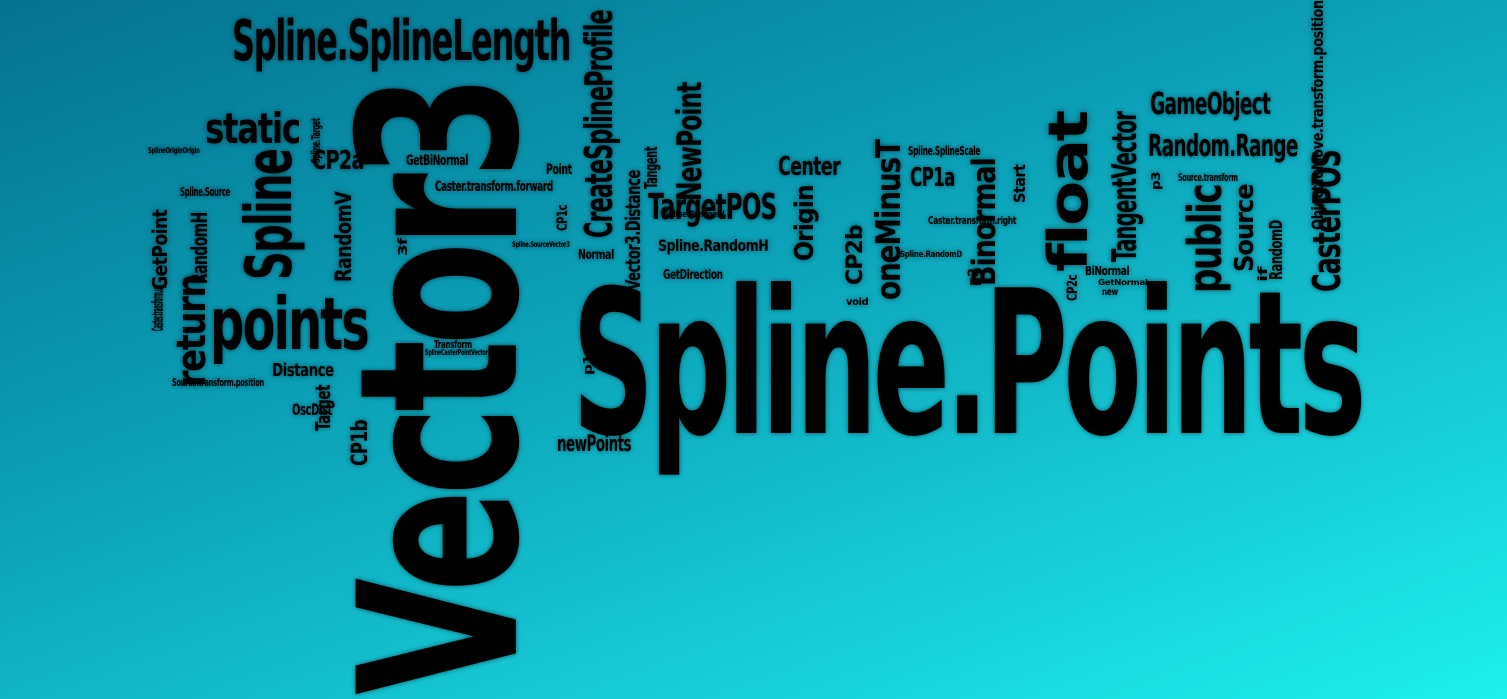  Describe the element at coordinates (931, 255) in the screenshot. I see `word-spline-randomd: Spline.RandomD` at that location.